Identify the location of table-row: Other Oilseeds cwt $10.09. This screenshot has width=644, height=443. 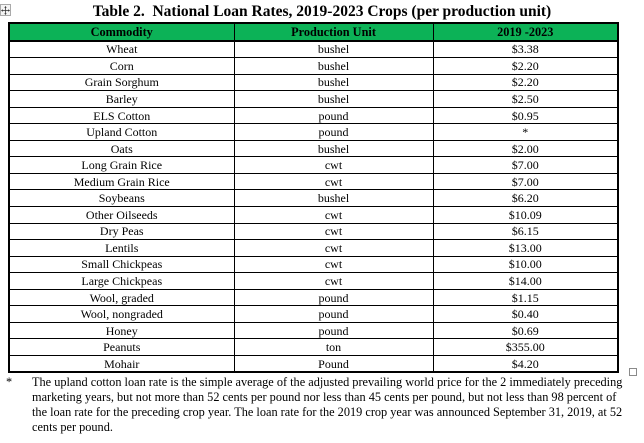
(313, 215).